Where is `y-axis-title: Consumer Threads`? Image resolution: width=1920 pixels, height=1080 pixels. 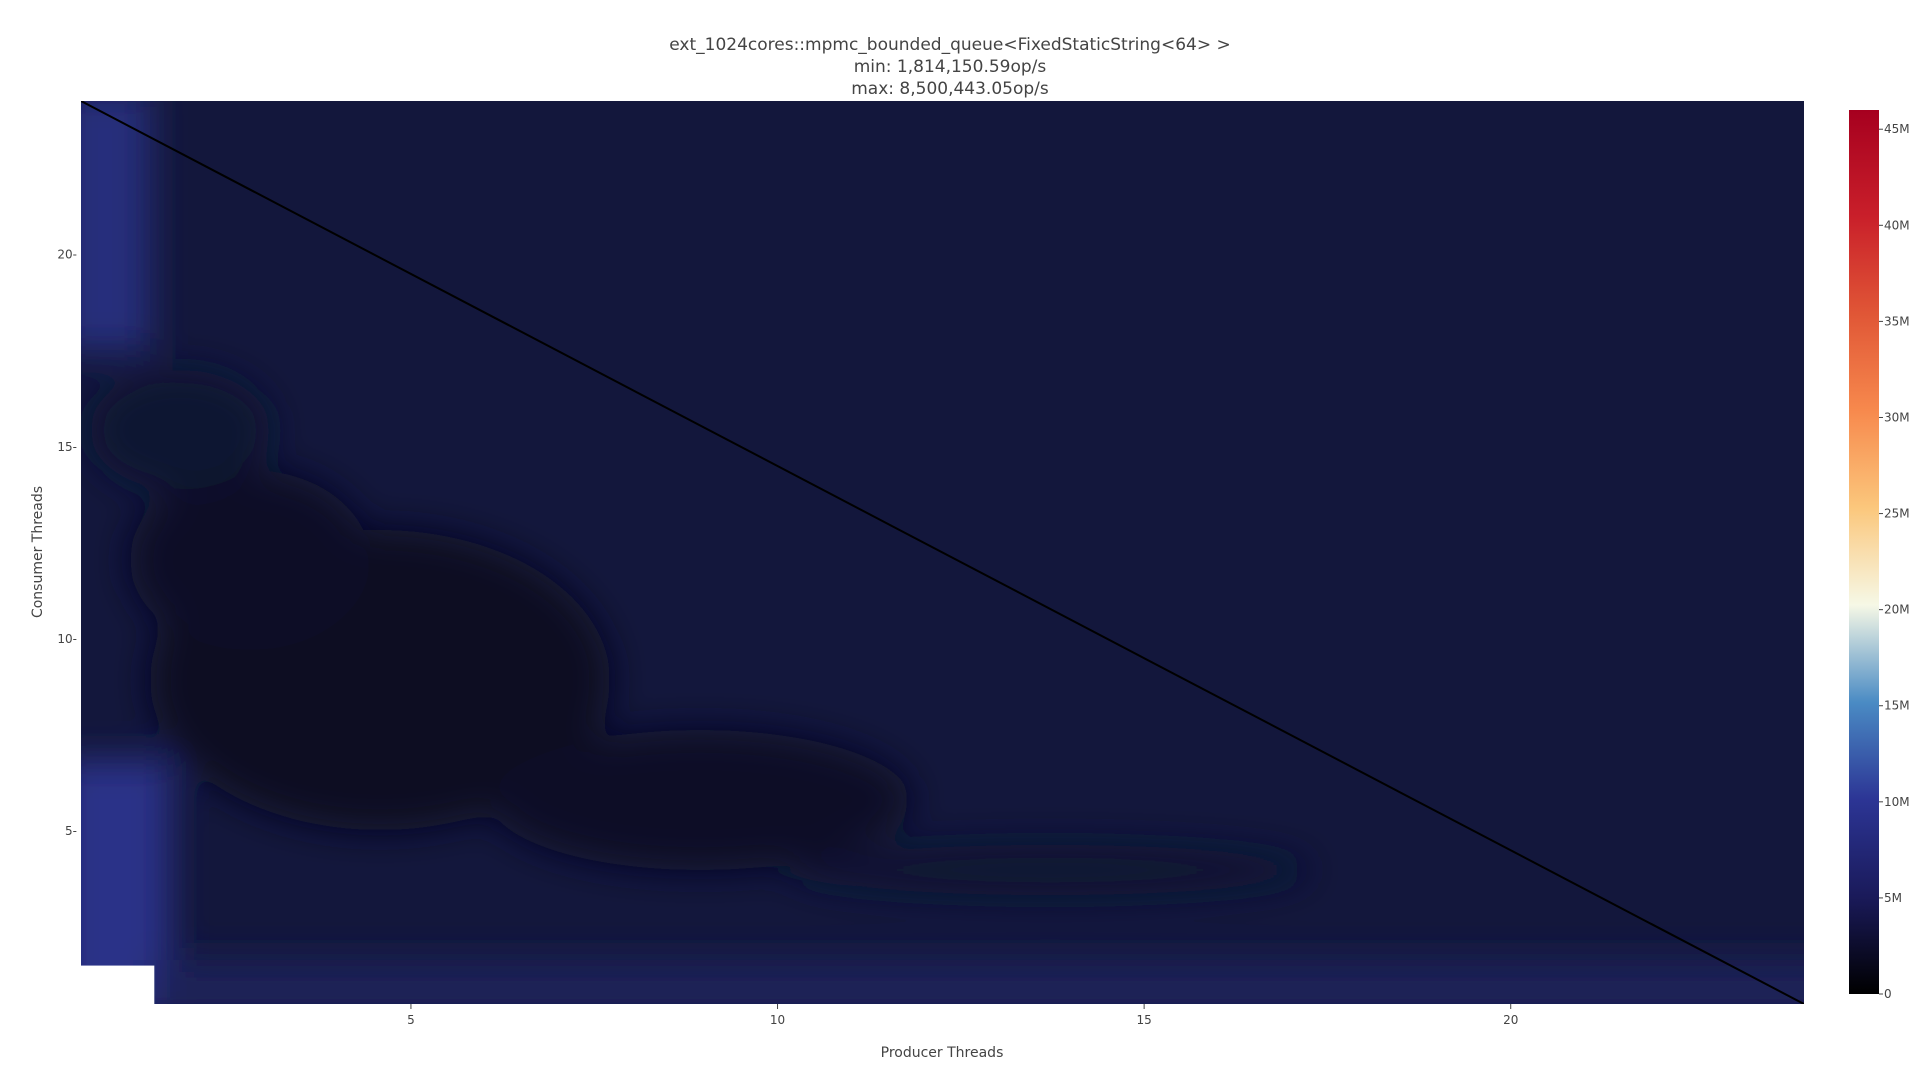
y-axis-title: Consumer Threads is located at coordinates (38, 552).